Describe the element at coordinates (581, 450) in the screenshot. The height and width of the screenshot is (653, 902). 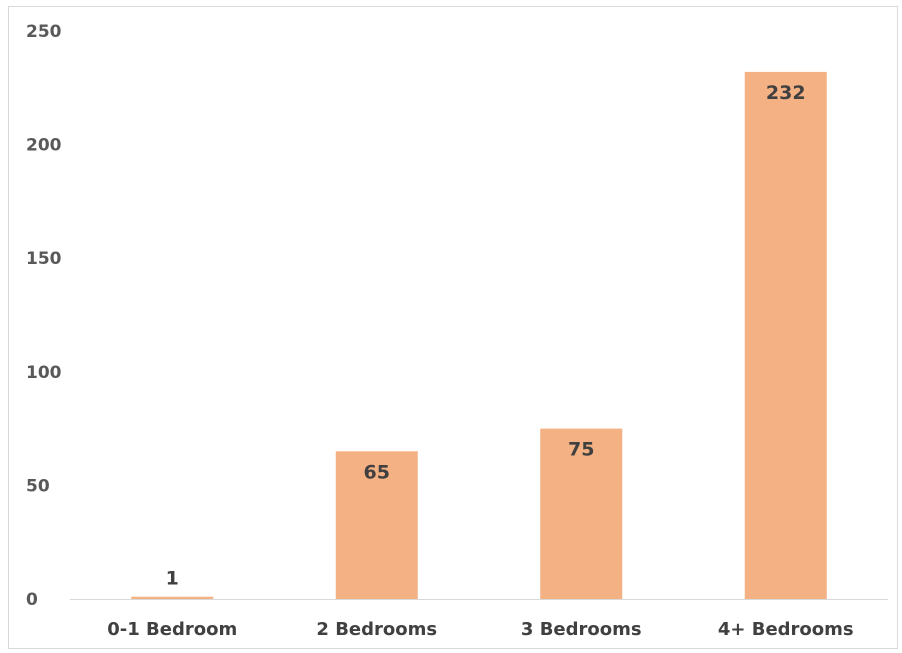
I see `data-label: 75` at that location.